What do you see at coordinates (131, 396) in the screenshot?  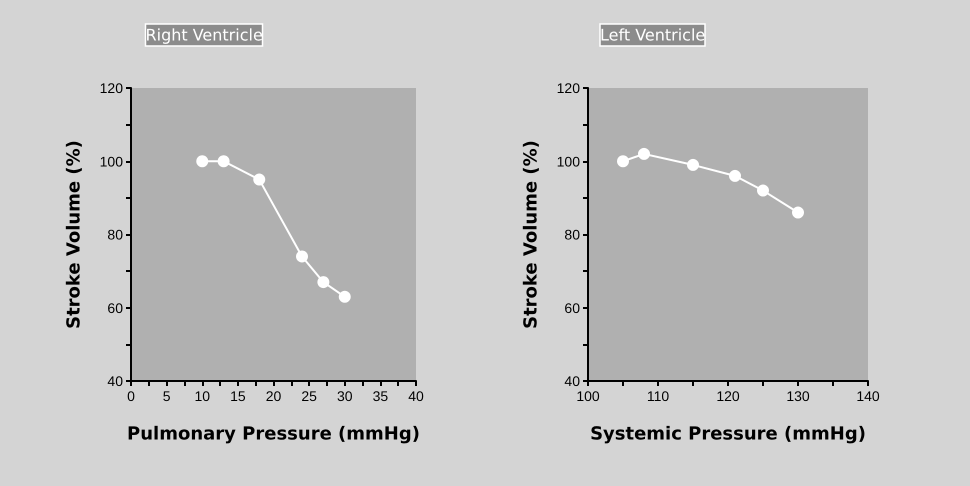 I see `x-tick-label: 0` at bounding box center [131, 396].